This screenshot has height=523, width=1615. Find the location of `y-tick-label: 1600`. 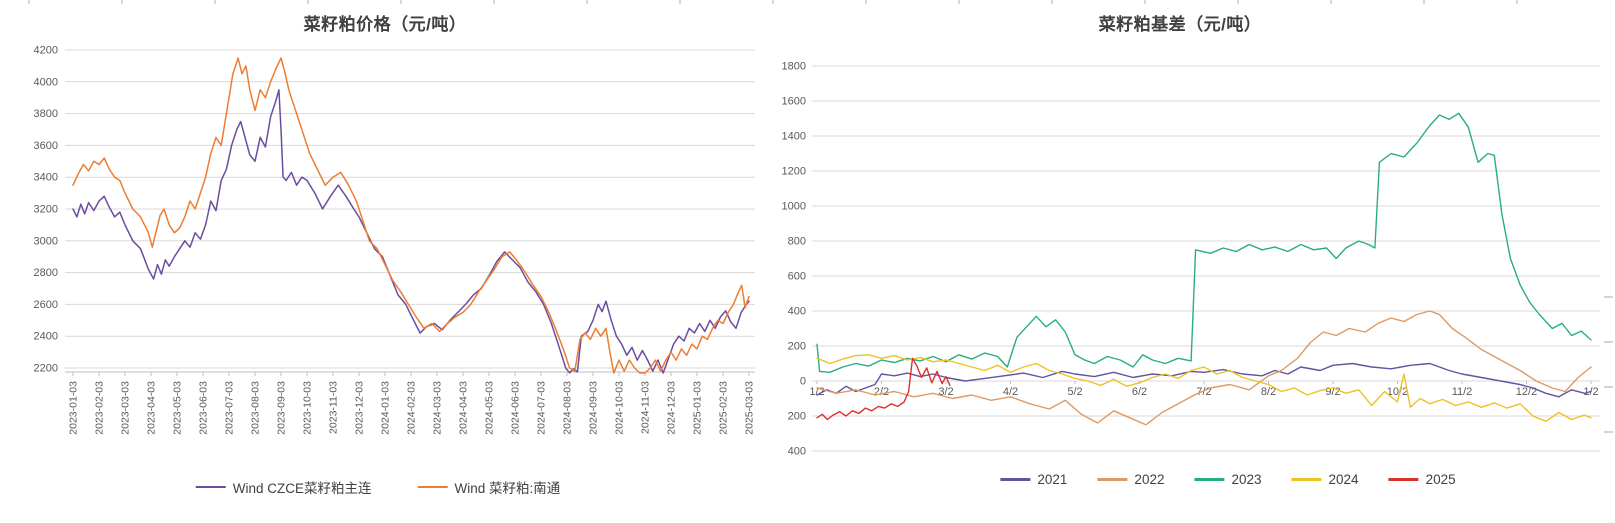

y-tick-label: 1600 is located at coordinates (794, 102).